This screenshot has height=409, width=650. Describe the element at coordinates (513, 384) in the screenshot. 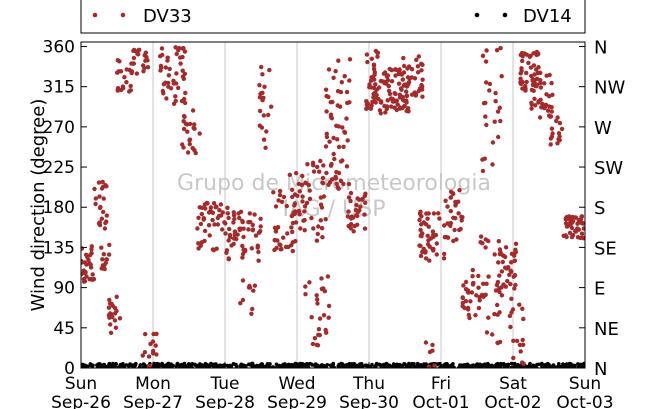

I see `x-tick-label-day: Sat` at that location.